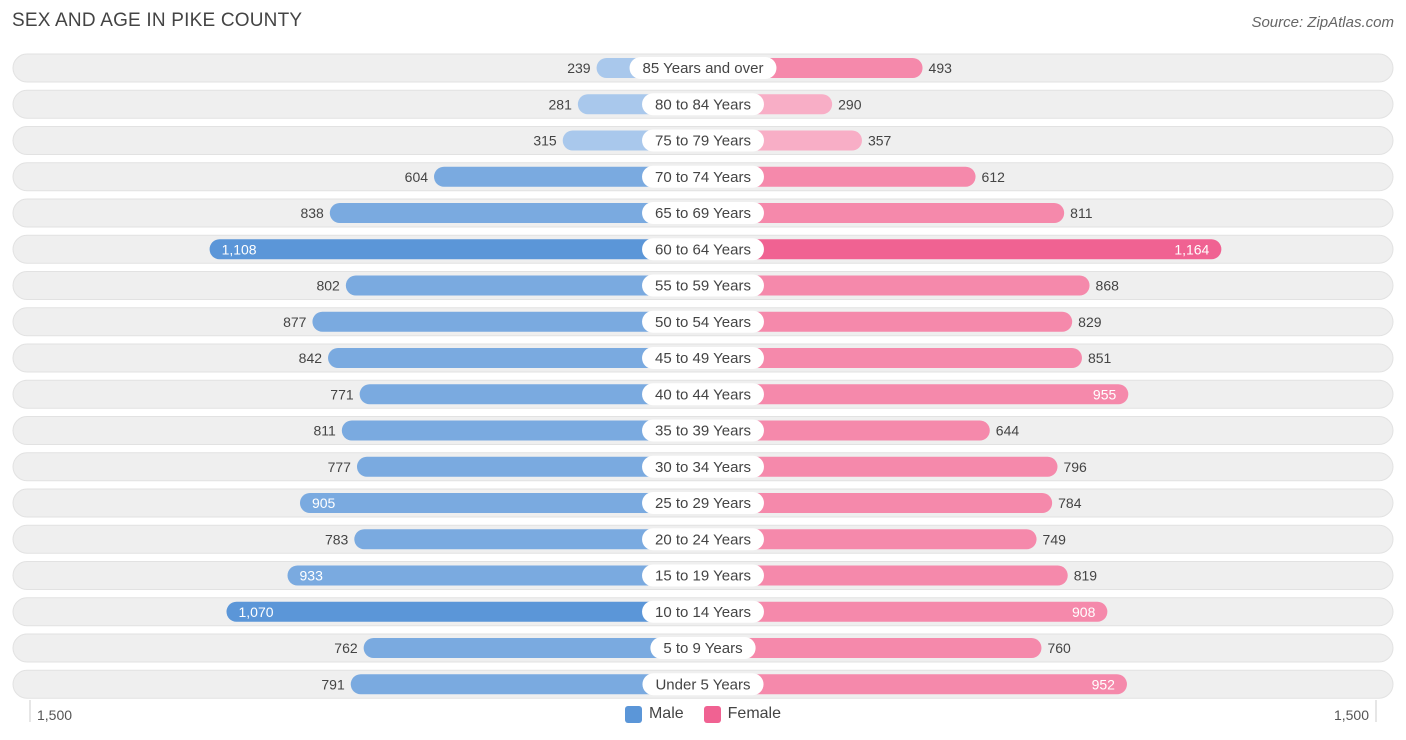 The height and width of the screenshot is (740, 1406). Describe the element at coordinates (1070, 503) in the screenshot. I see `data-label-female: 784` at that location.